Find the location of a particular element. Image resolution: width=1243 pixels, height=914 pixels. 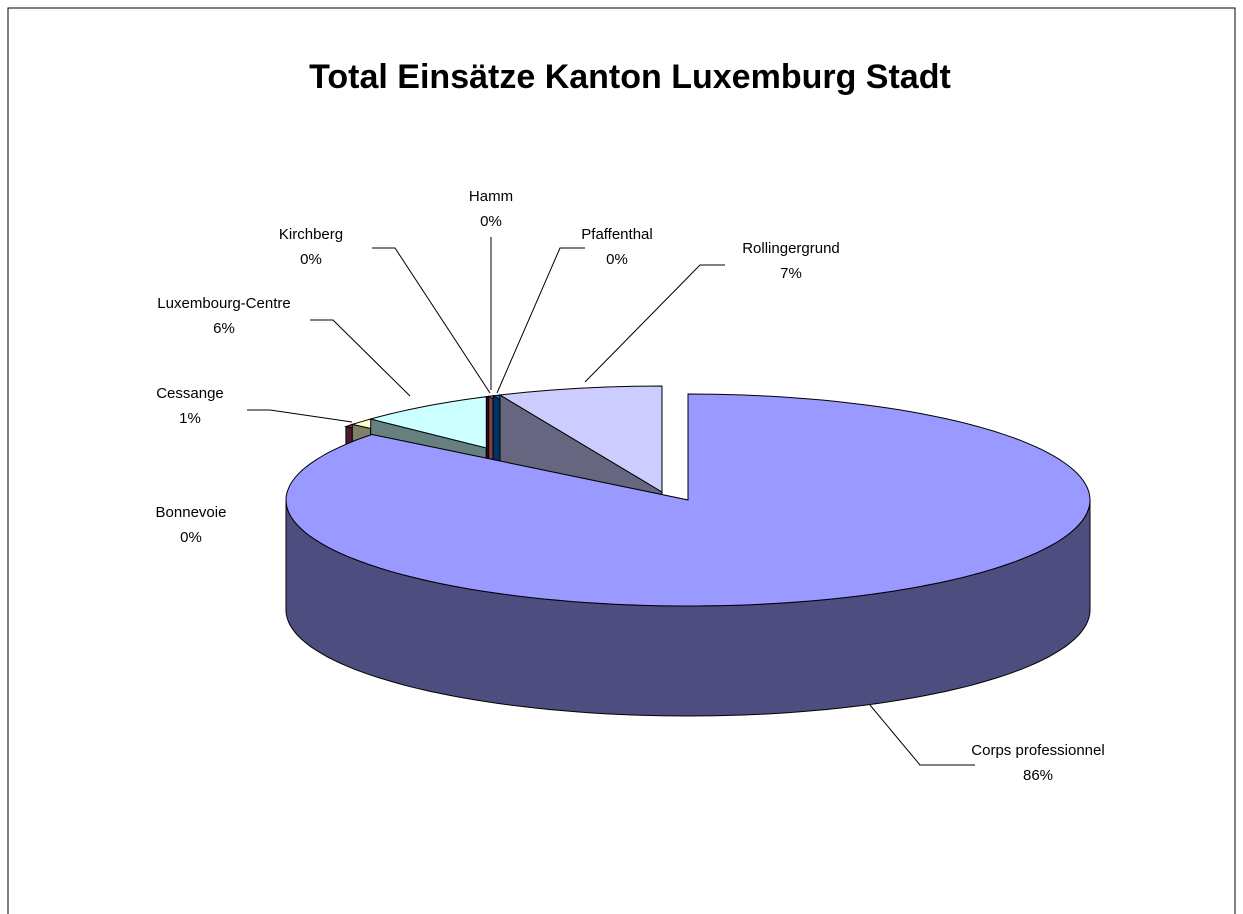

slice-label: Rollingergrund is located at coordinates (791, 248).